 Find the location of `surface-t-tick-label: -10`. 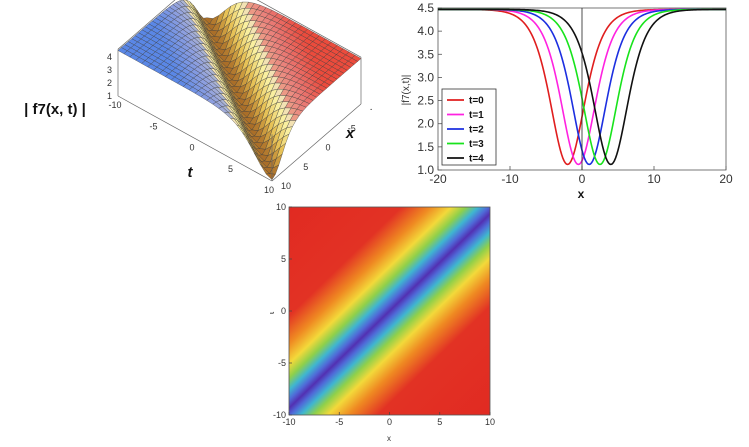

surface-t-tick-label: -10 is located at coordinates (114, 105).